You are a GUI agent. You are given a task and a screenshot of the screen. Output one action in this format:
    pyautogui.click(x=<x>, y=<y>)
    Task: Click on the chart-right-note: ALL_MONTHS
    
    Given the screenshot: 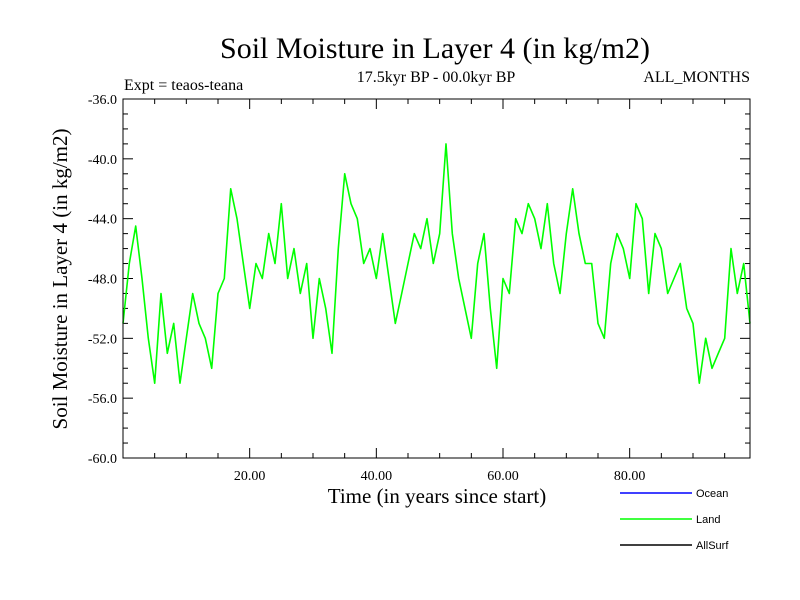 What is the action you would take?
    pyautogui.click(x=696, y=77)
    